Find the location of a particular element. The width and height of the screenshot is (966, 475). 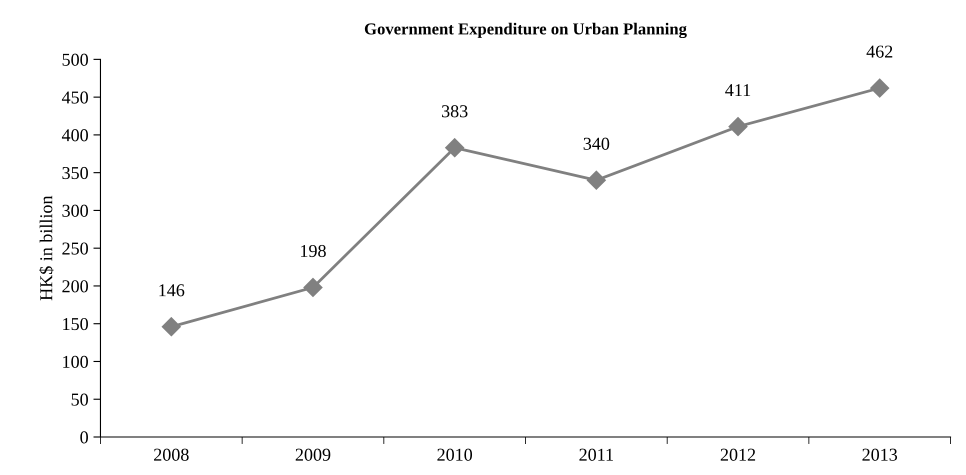

y-tick-label: 200 is located at coordinates (75, 286).